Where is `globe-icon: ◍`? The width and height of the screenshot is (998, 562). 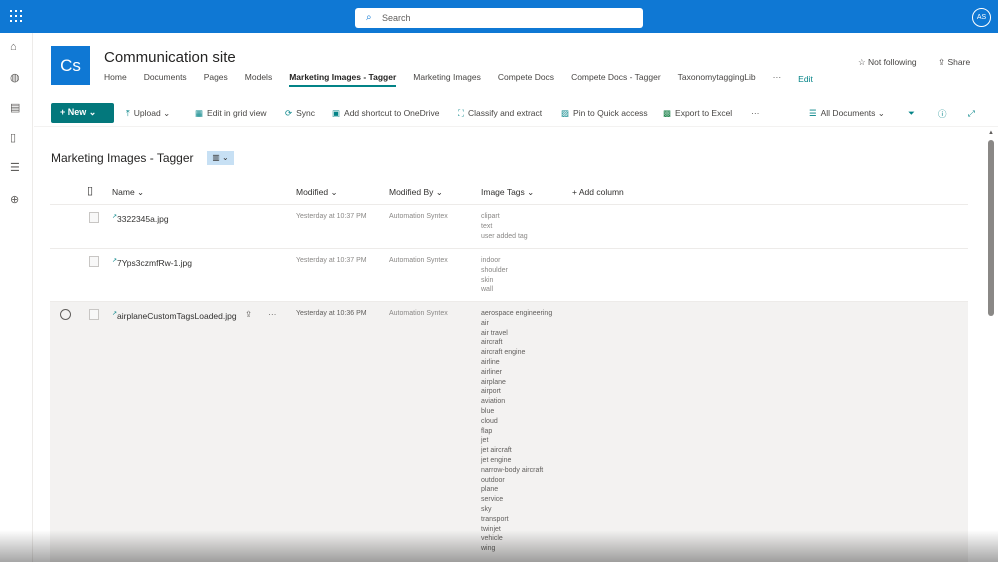 globe-icon: ◍ is located at coordinates (15, 78).